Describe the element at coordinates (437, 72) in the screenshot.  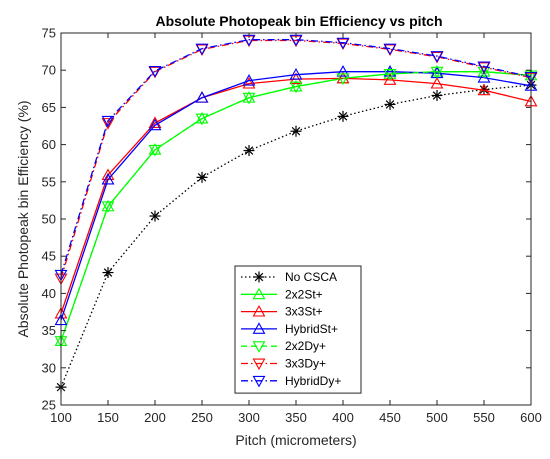
I see `data-point-2x2Dy+-500` at that location.